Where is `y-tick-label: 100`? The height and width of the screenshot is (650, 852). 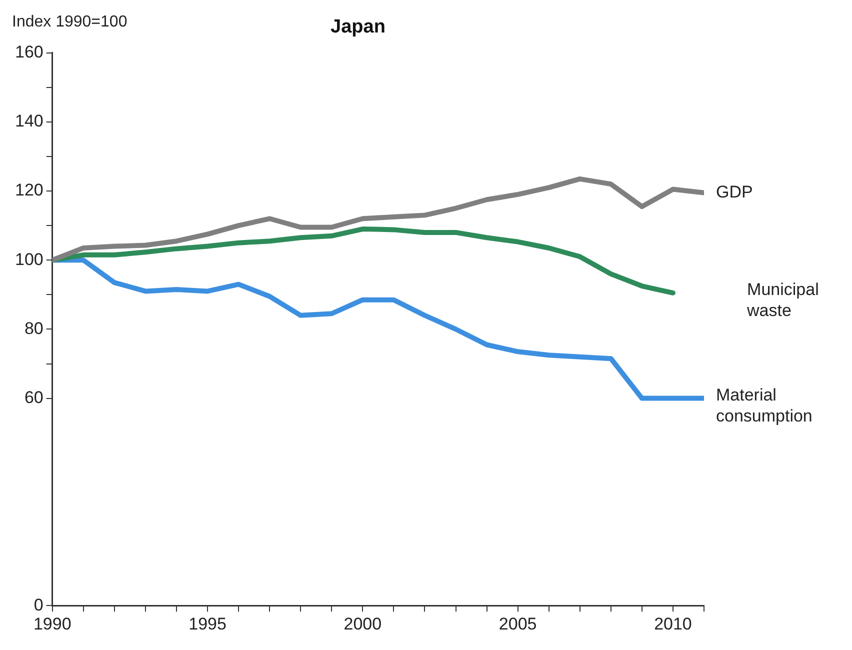 y-tick-label: 100 is located at coordinates (29, 259).